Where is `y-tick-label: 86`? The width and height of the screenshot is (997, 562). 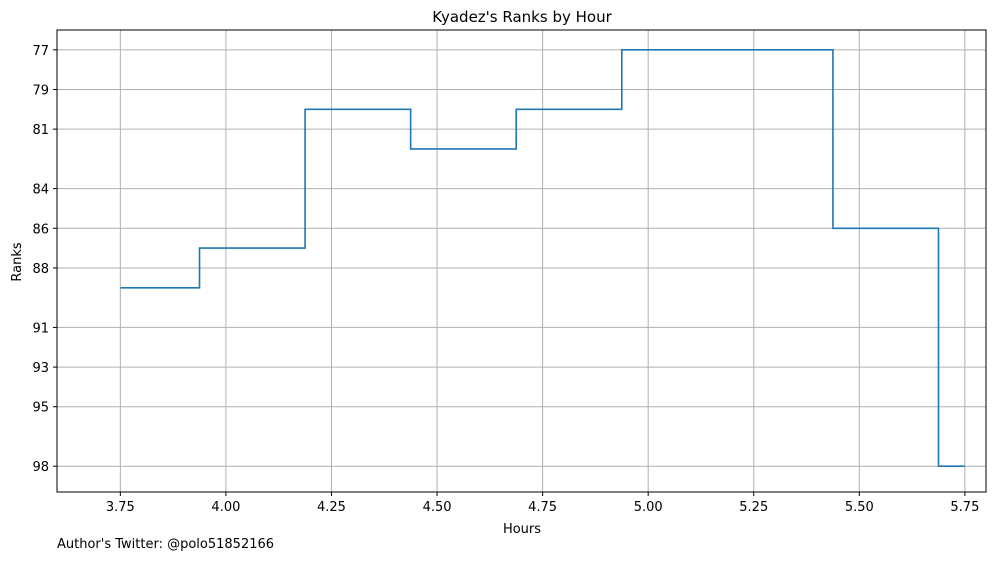
y-tick-label: 86 is located at coordinates (40, 229).